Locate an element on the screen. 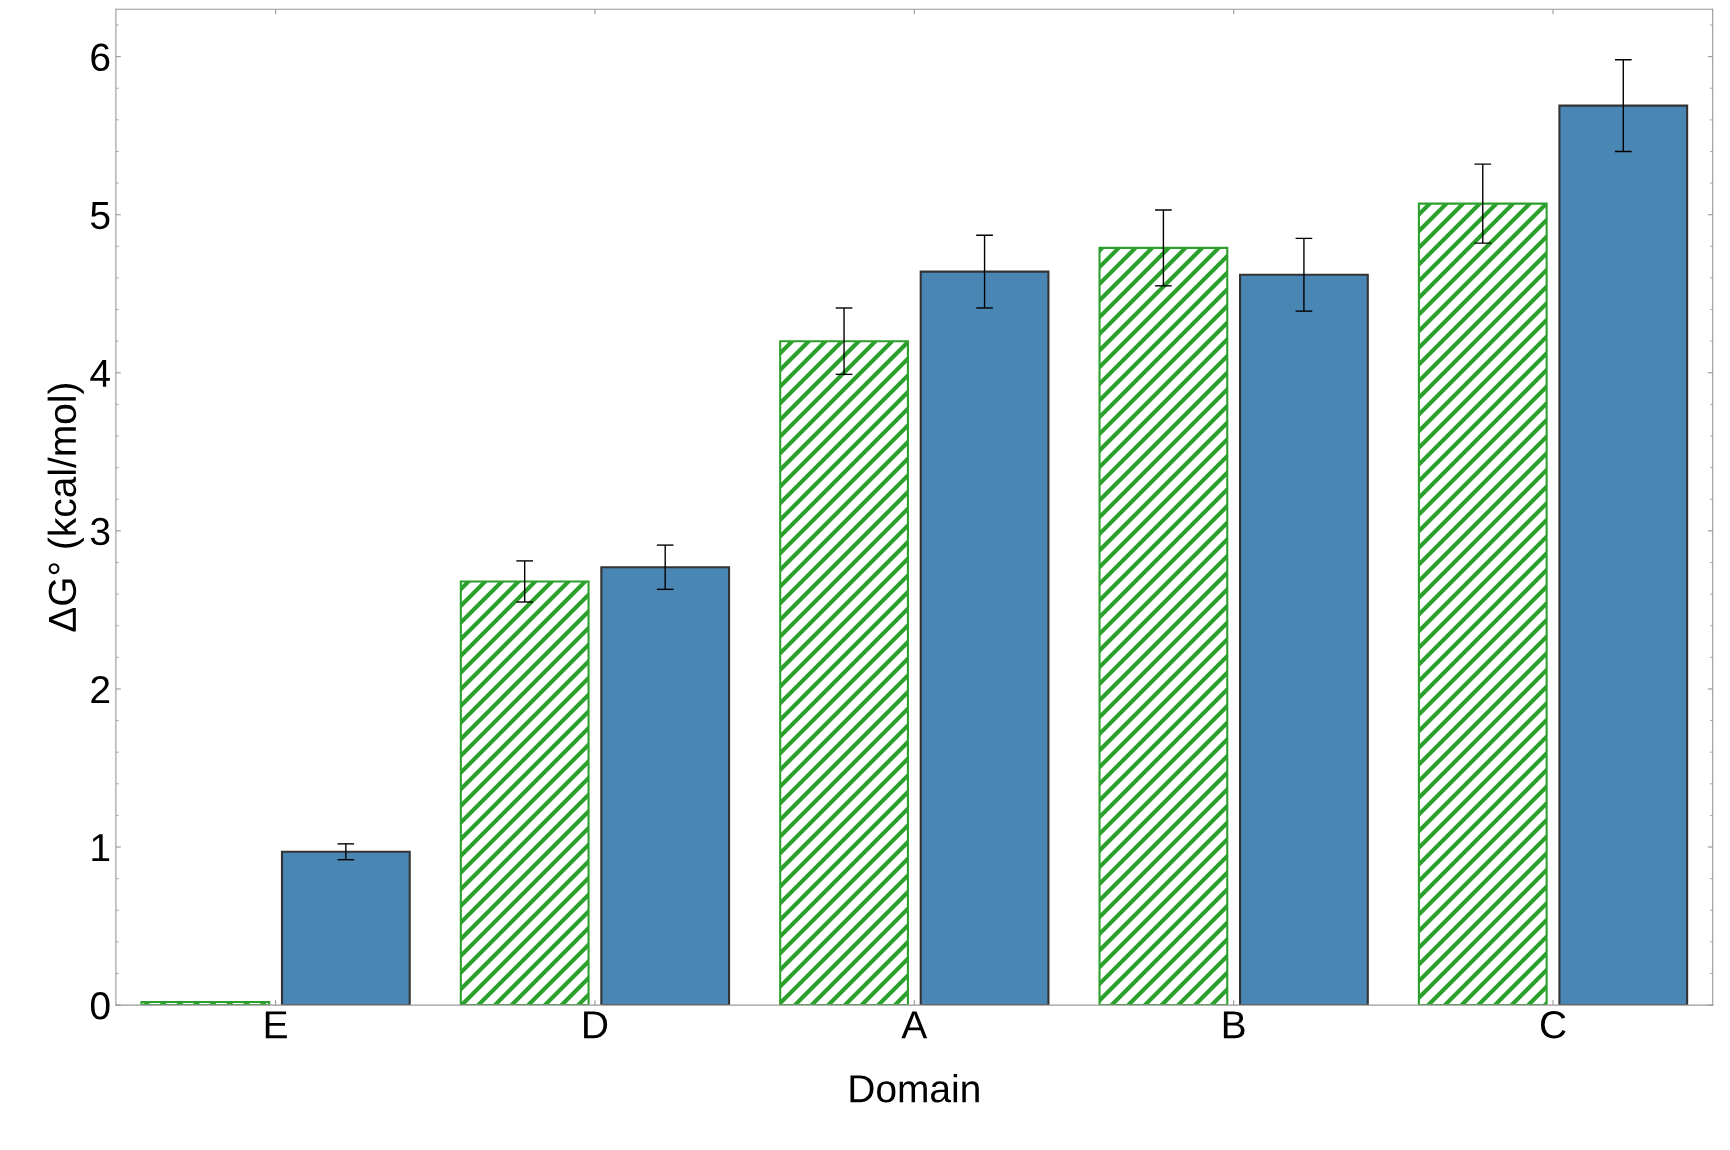  x-tick-label: E is located at coordinates (276, 1025).